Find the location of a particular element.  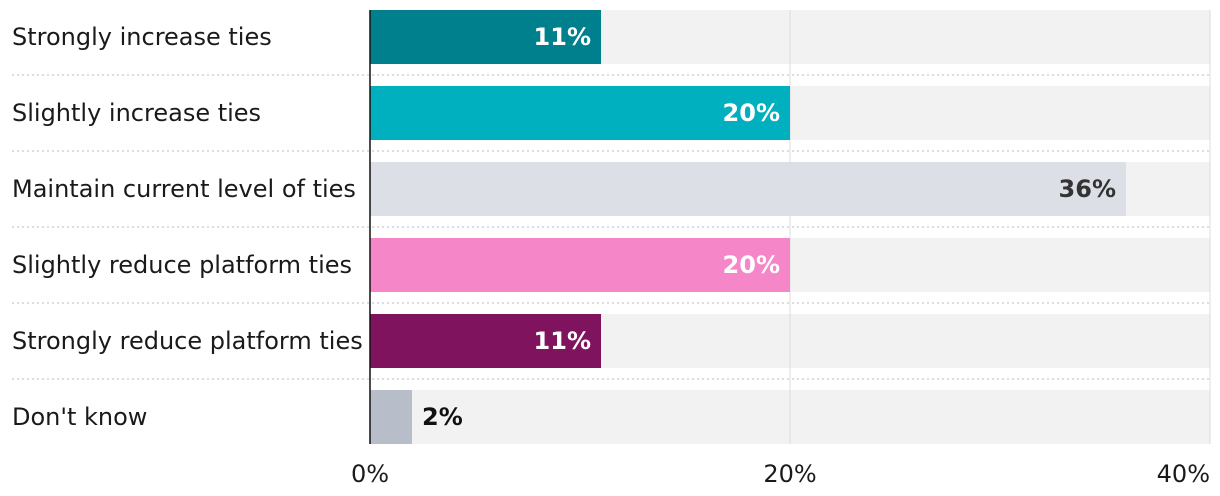

data-label: 36% is located at coordinates (1087, 189).